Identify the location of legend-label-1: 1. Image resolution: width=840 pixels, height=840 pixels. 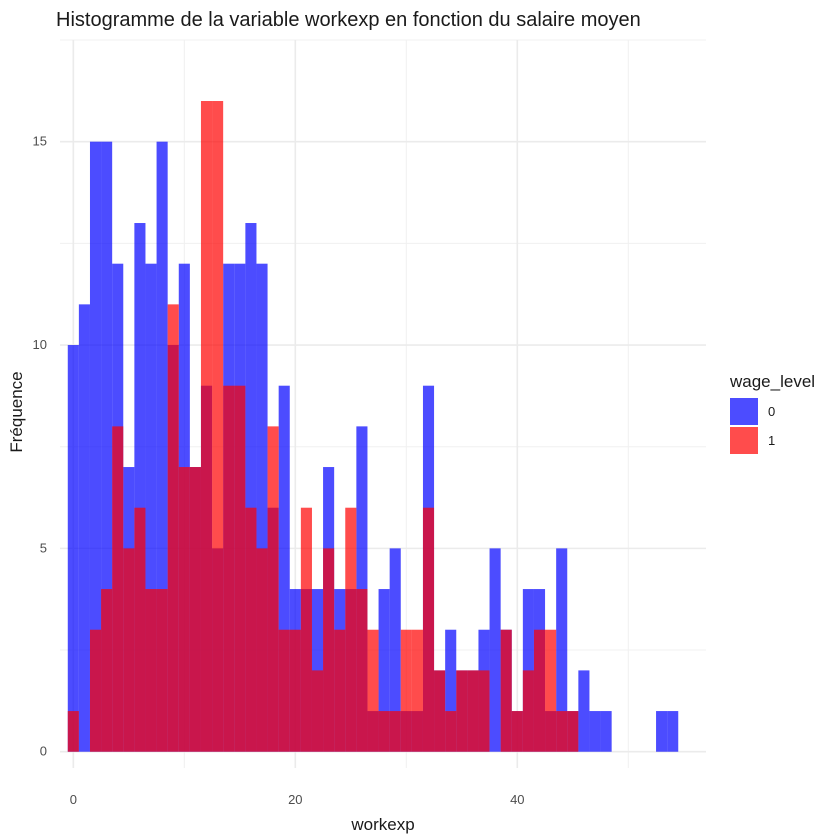
(771, 440).